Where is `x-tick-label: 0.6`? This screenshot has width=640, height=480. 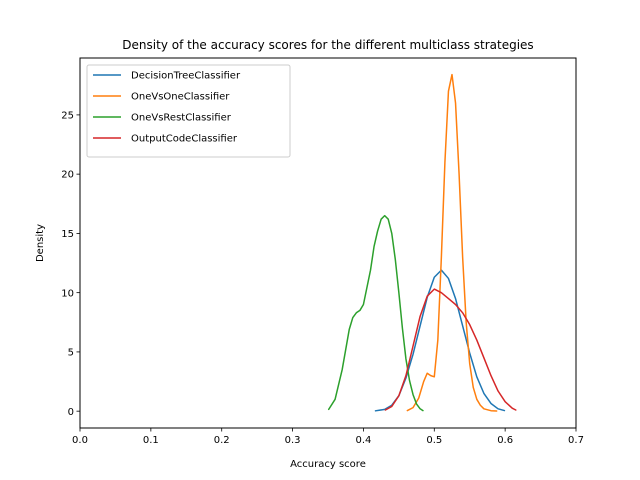 x-tick-label: 0.6 is located at coordinates (505, 440).